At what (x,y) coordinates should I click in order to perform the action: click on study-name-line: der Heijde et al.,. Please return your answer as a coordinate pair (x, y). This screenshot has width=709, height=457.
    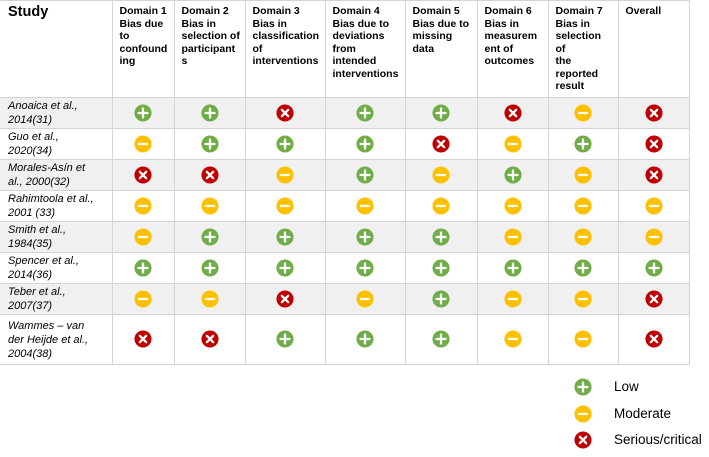
    Looking at the image, I should click on (48, 339).